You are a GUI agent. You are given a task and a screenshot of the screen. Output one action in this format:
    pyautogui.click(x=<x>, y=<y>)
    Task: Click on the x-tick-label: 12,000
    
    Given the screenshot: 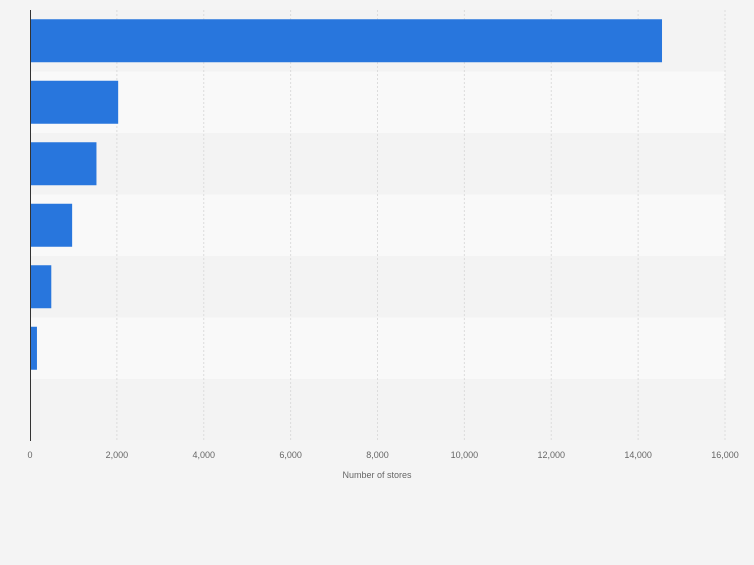 What is the action you would take?
    pyautogui.click(x=551, y=455)
    